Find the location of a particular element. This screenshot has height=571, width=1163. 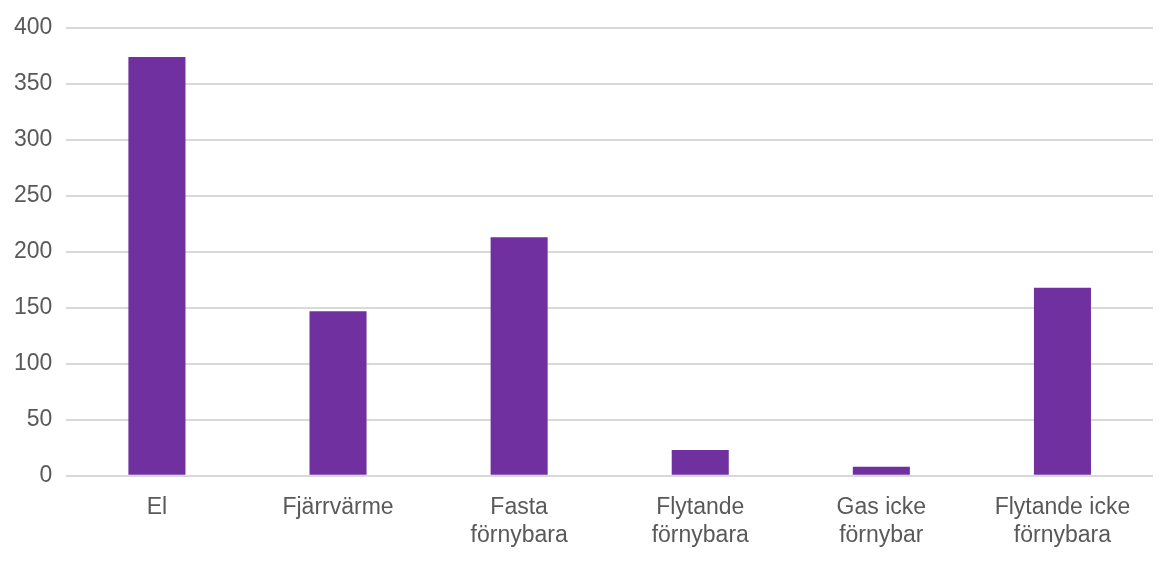

y-tick-label: 400 is located at coordinates (33, 26).